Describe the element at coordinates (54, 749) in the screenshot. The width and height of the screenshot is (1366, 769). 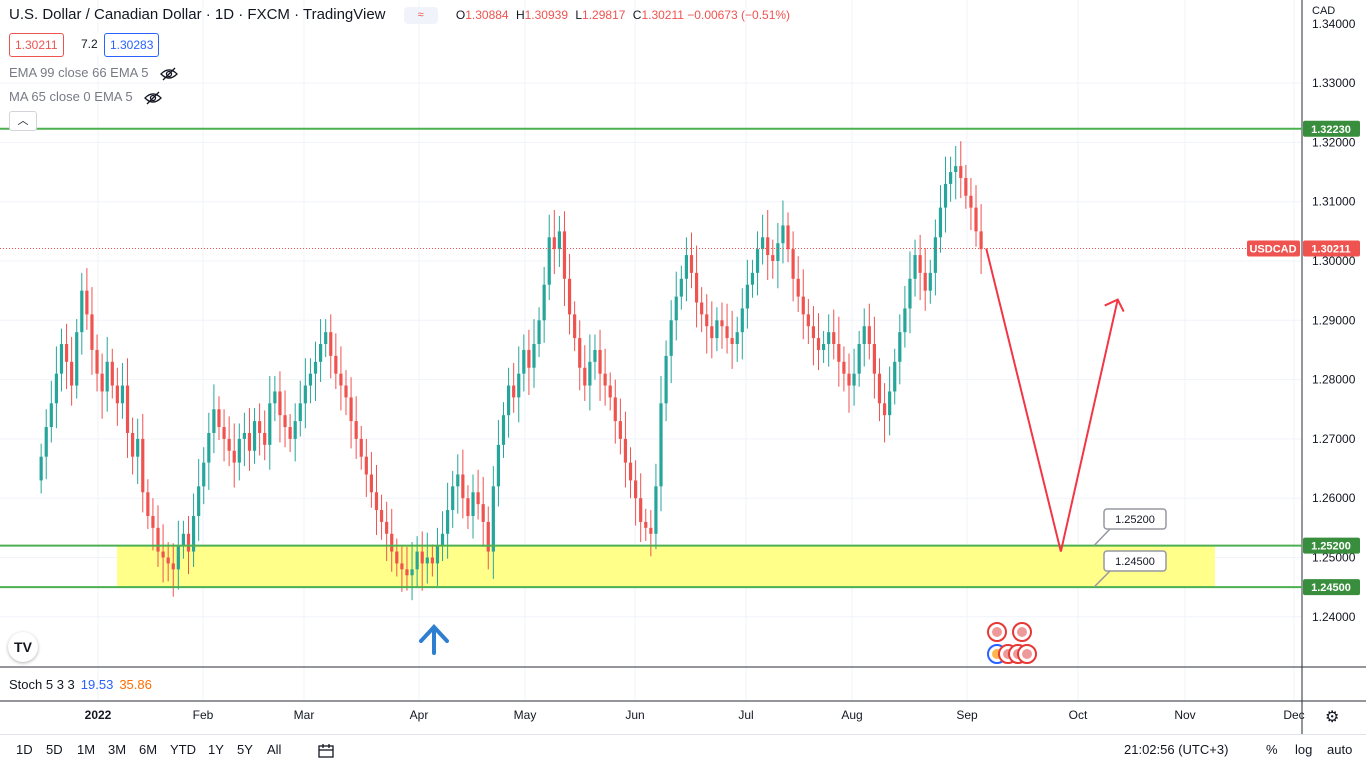
I see `timeframe-5d: 5D` at that location.